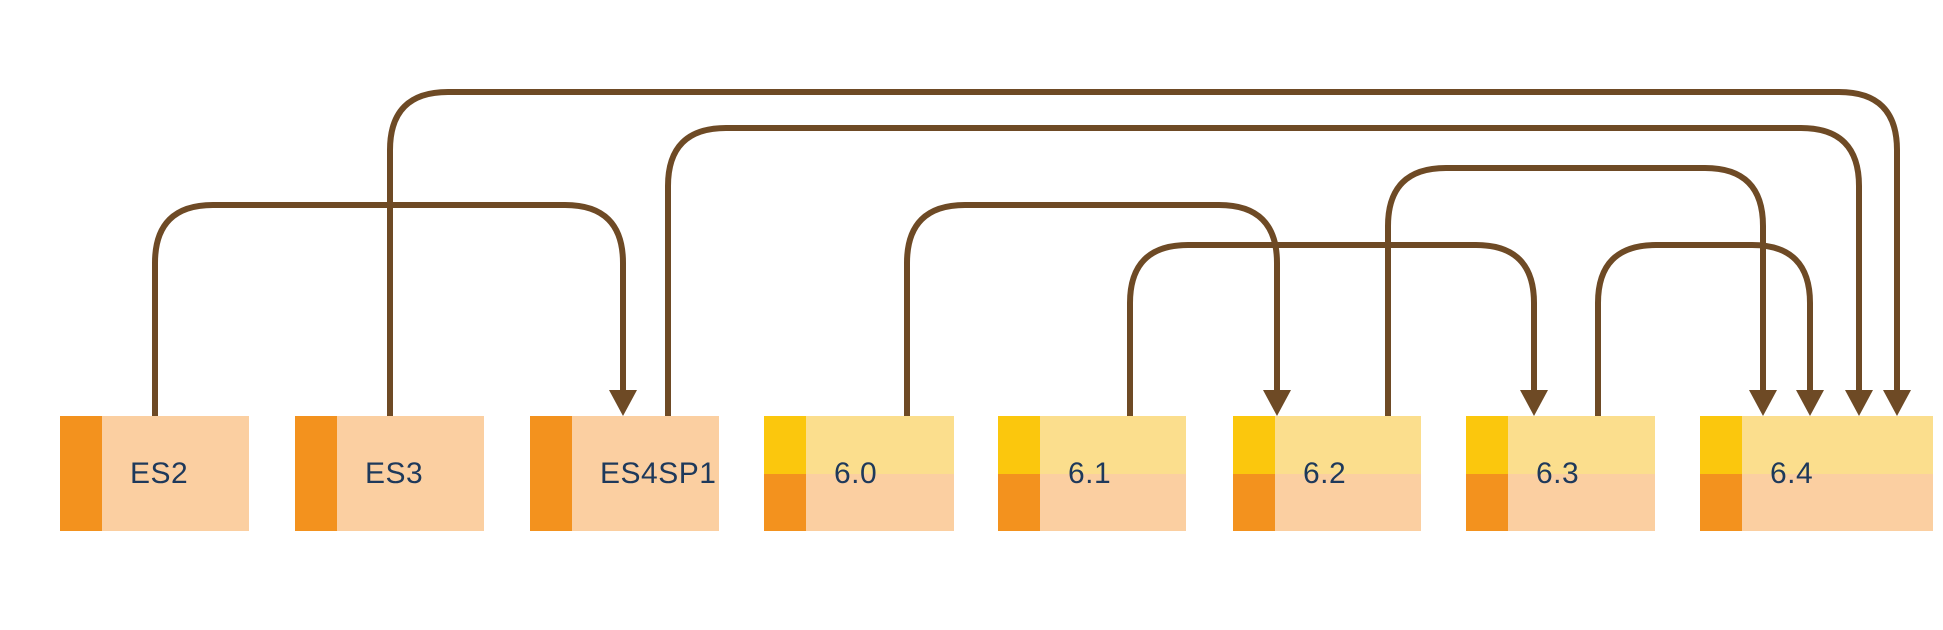 The width and height of the screenshot is (1943, 630). Describe the element at coordinates (1277, 403) in the screenshot. I see `arrowhead-6.0-to-6.2` at that location.